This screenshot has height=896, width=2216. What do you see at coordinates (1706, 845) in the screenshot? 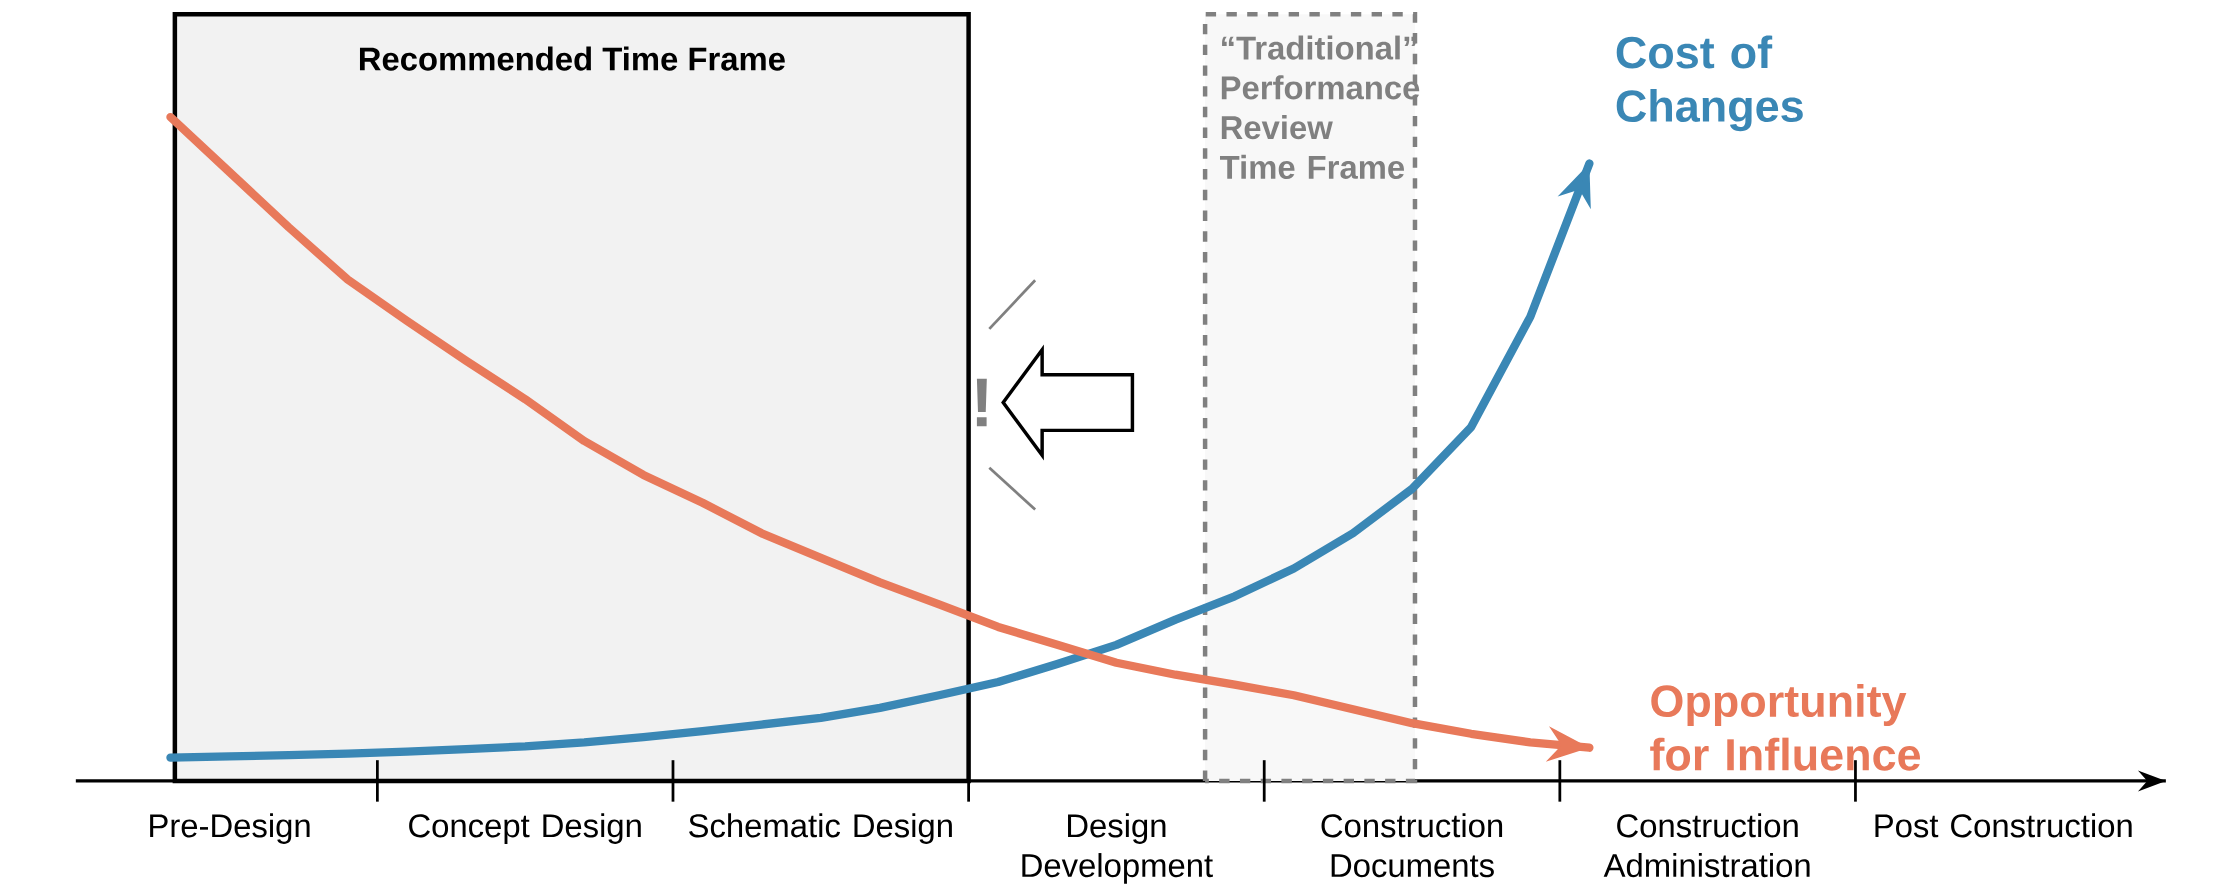
I see `x-tick-label: Construction Administration` at bounding box center [1706, 845].